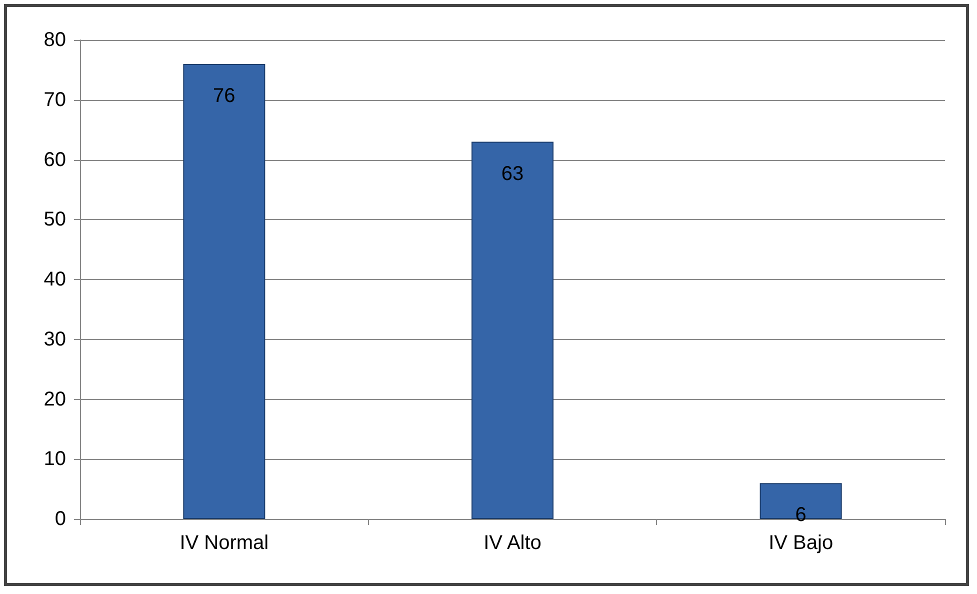 Image resolution: width=977 pixels, height=594 pixels. What do you see at coordinates (55, 99) in the screenshot?
I see `y-tick-label: 70` at bounding box center [55, 99].